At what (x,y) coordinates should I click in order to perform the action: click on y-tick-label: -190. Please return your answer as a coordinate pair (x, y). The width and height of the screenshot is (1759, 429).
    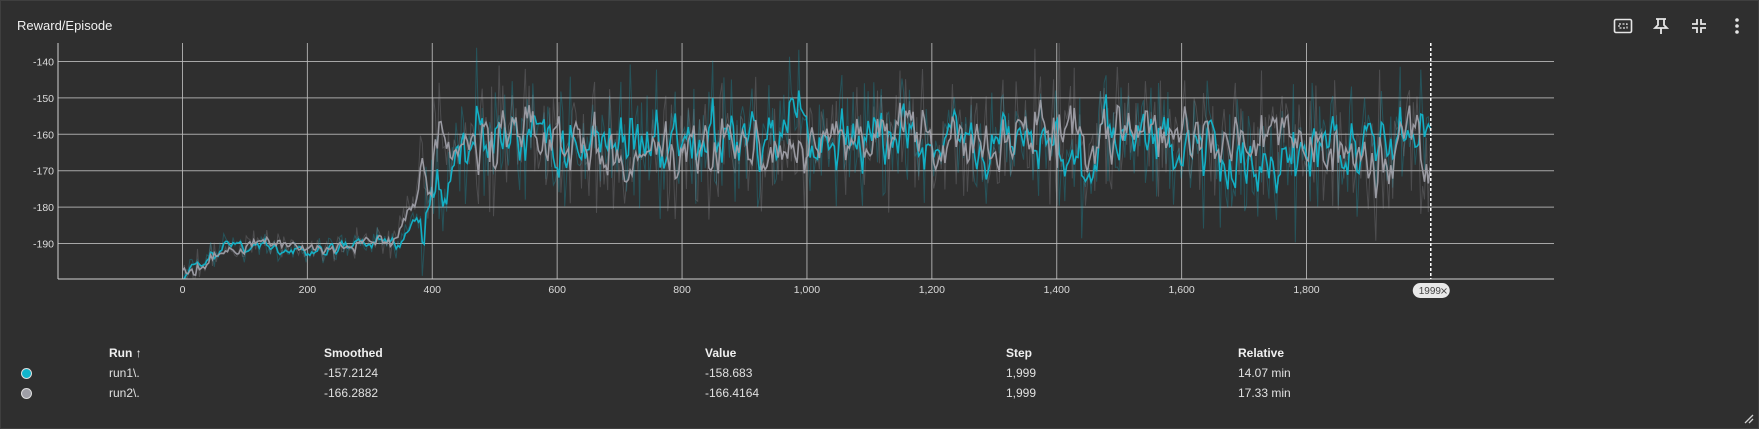
    Looking at the image, I should click on (43, 245).